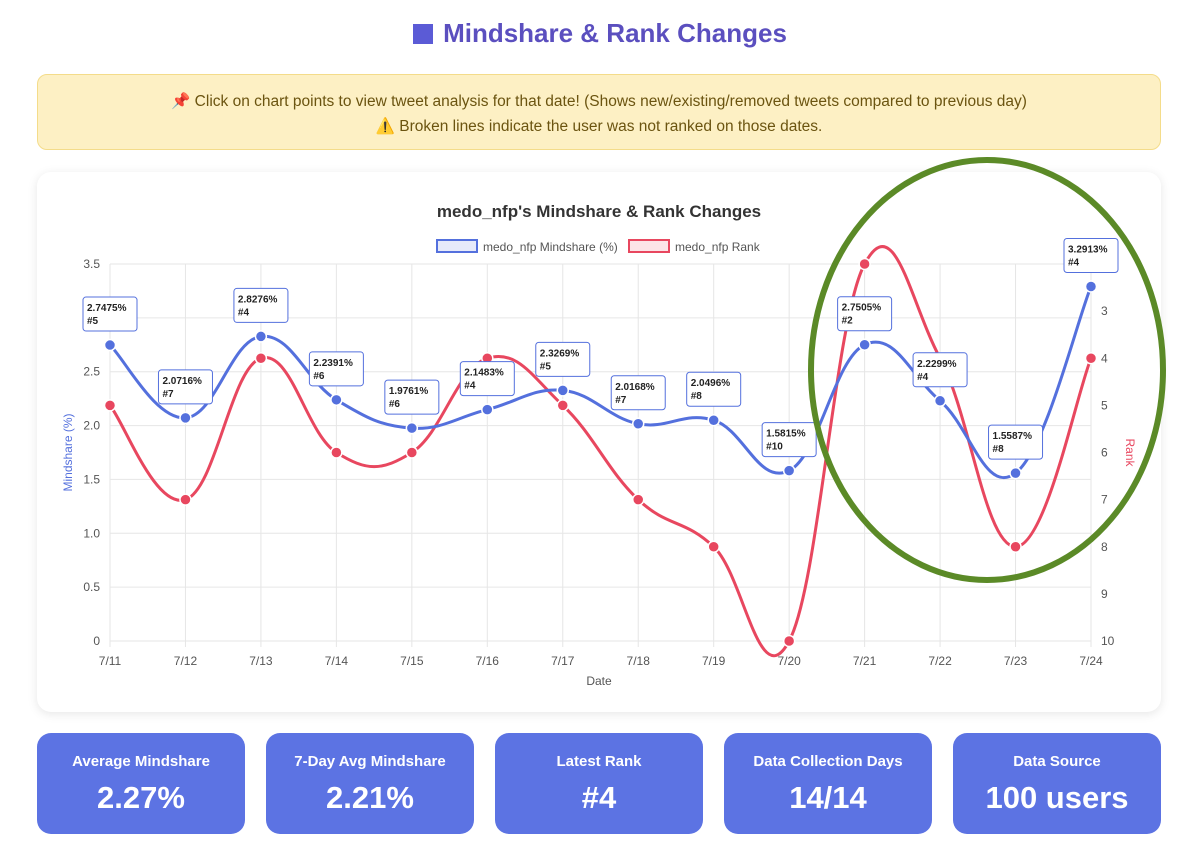  What do you see at coordinates (599, 211) in the screenshot?
I see `chart-title: medo_nfp's Mindshare & Rank Changes` at bounding box center [599, 211].